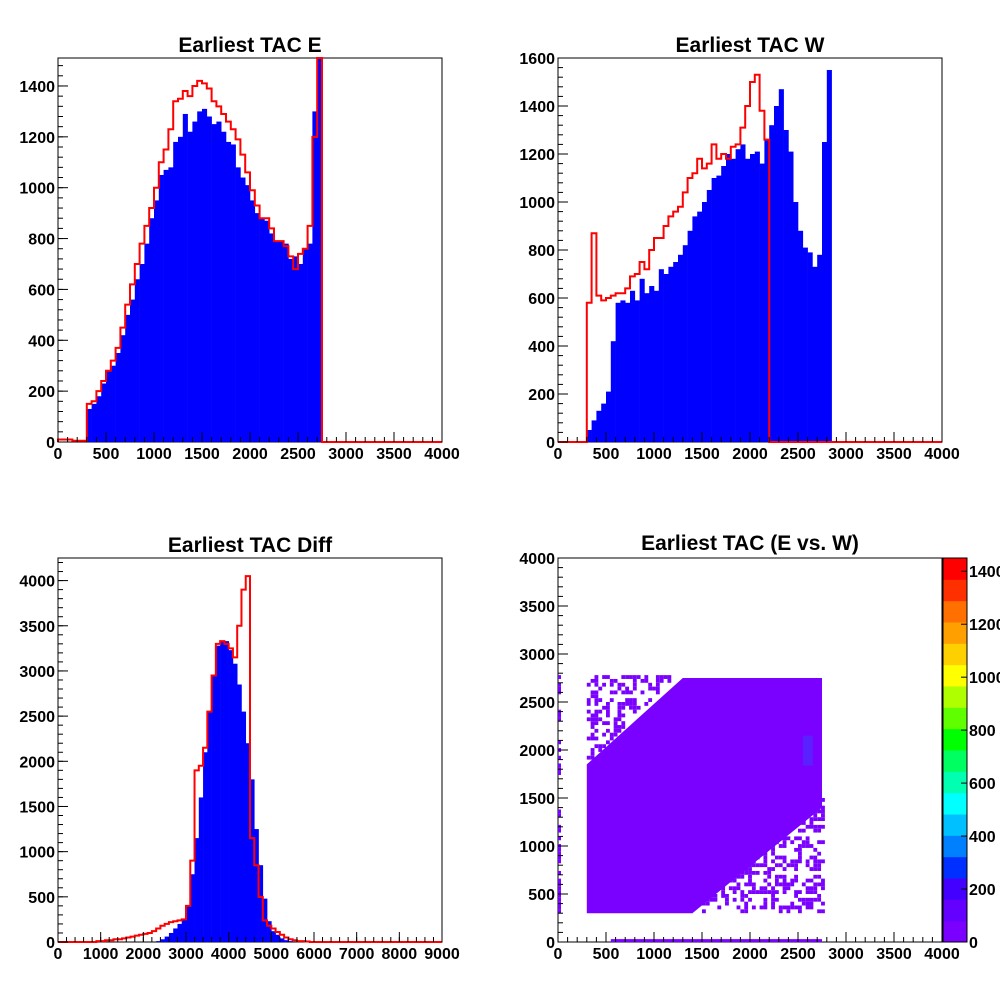  What do you see at coordinates (537, 607) in the screenshot?
I see `y-tick-label: 3500` at bounding box center [537, 607].